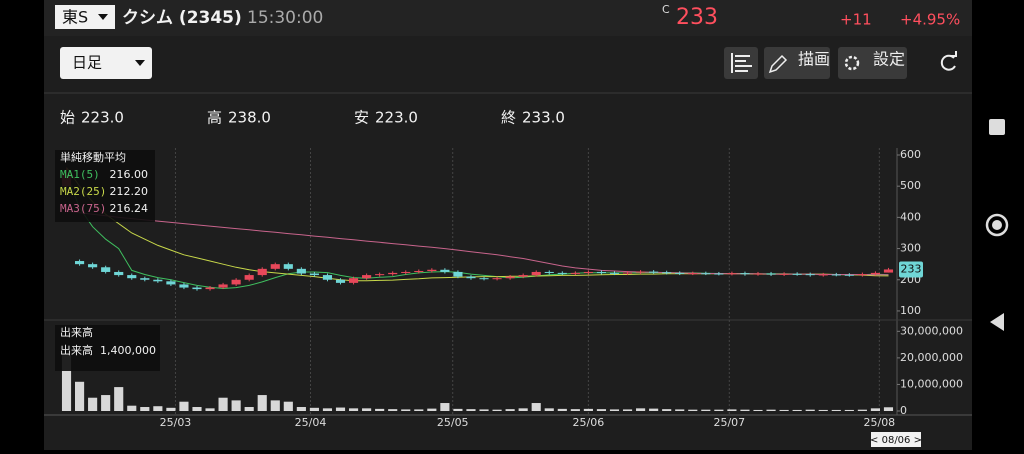  I want to click on change: +11, so click(856, 20).